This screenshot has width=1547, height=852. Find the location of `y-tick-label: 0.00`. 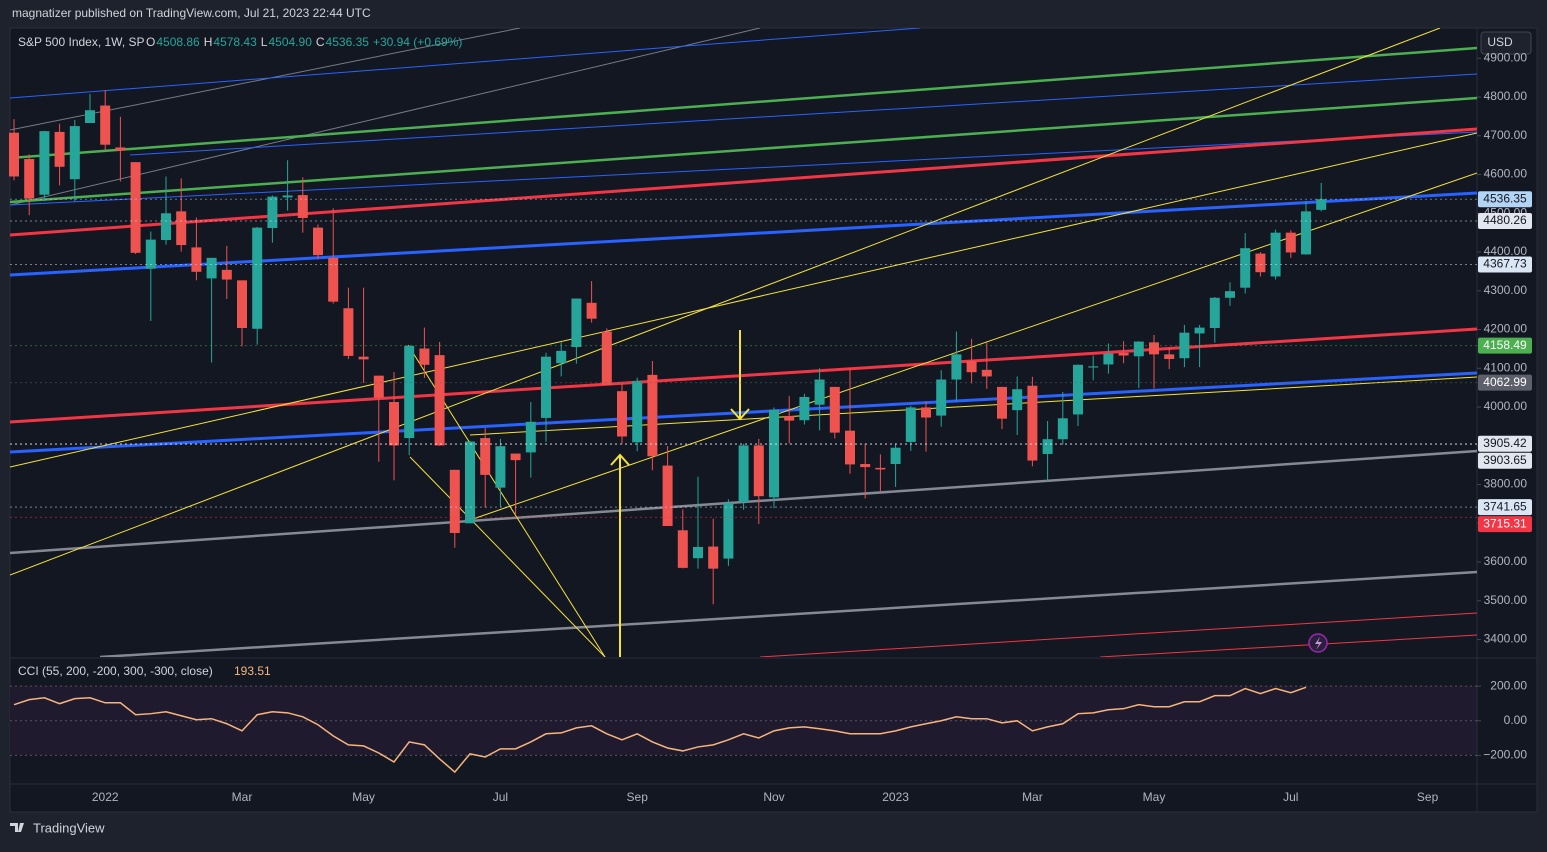

y-tick-label: 0.00 is located at coordinates (1516, 720).